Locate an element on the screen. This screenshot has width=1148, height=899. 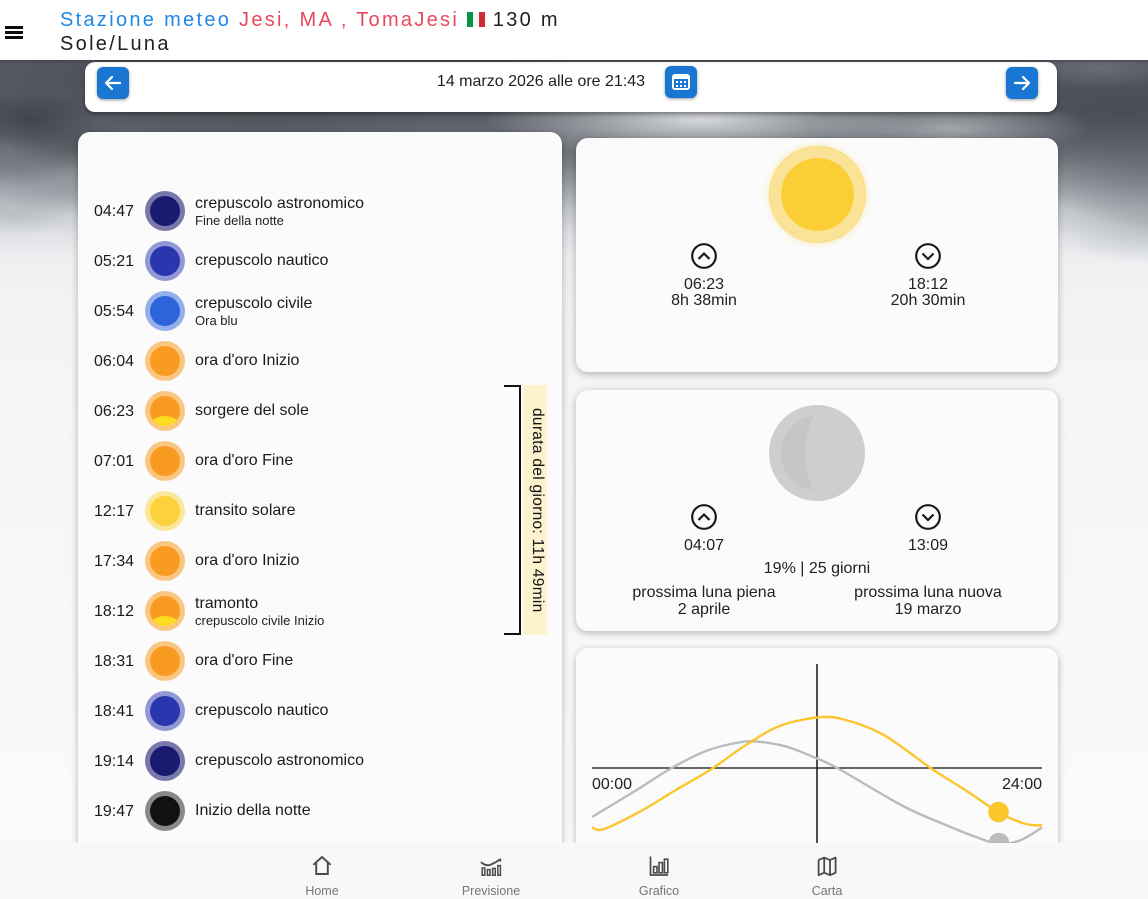
svg-text: 00:00 is located at coordinates (612, 784).